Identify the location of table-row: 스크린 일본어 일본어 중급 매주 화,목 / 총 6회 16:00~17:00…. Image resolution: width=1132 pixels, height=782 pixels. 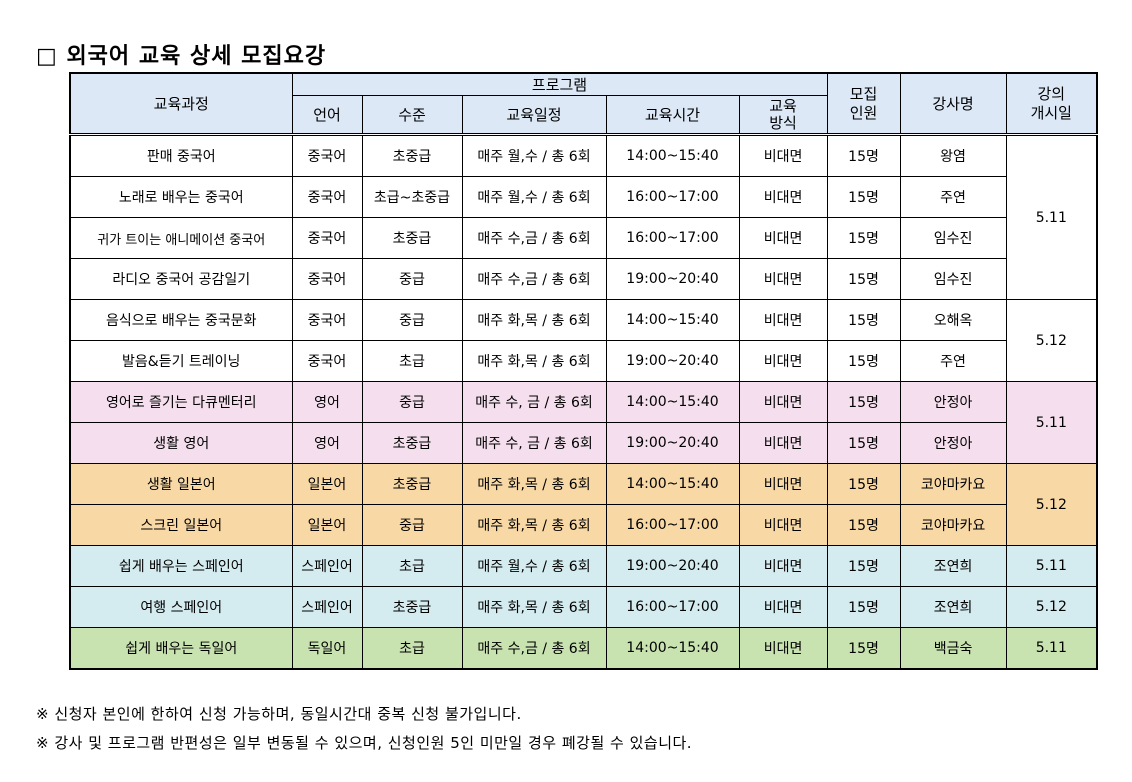
(583, 525).